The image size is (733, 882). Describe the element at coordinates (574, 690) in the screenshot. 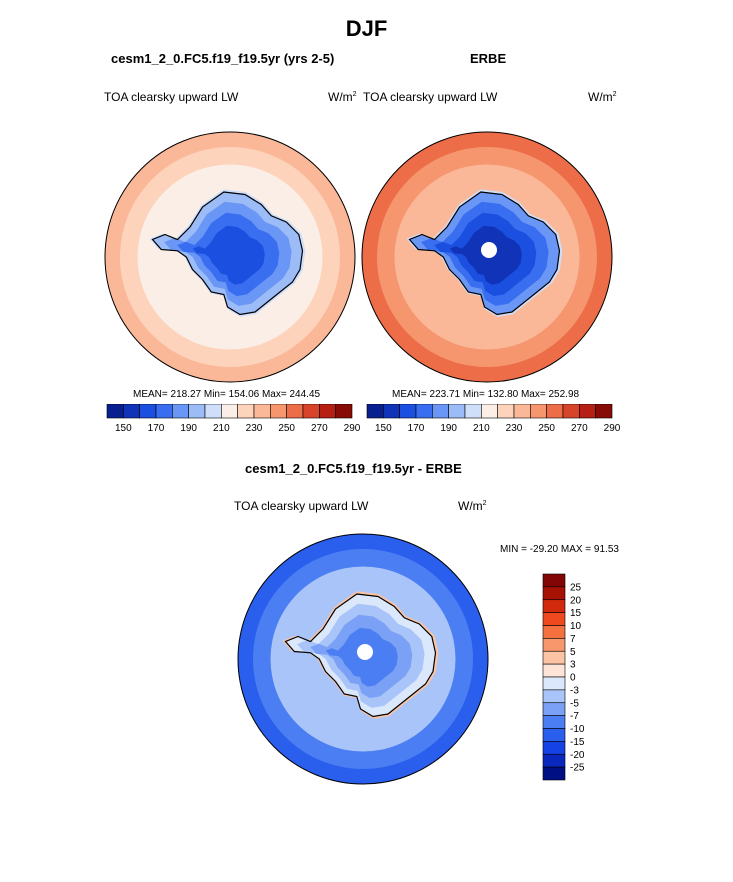

I see `colorbar-tick-label: -3` at that location.